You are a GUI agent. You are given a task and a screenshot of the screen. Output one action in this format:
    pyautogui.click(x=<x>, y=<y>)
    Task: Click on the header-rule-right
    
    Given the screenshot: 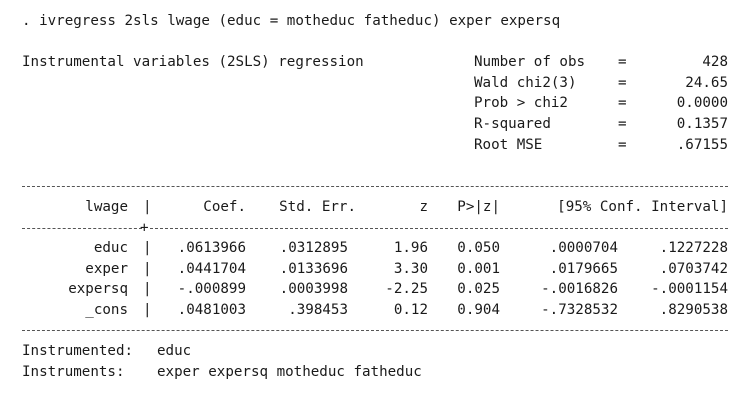 What is the action you would take?
    pyautogui.click(x=439, y=228)
    